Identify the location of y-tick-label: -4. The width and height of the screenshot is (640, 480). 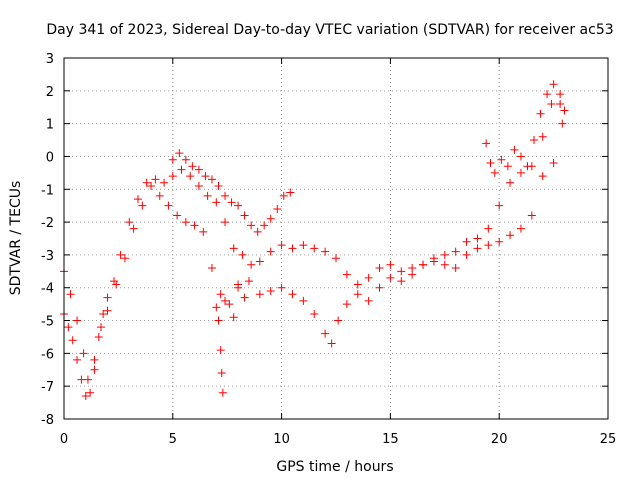
(47, 289).